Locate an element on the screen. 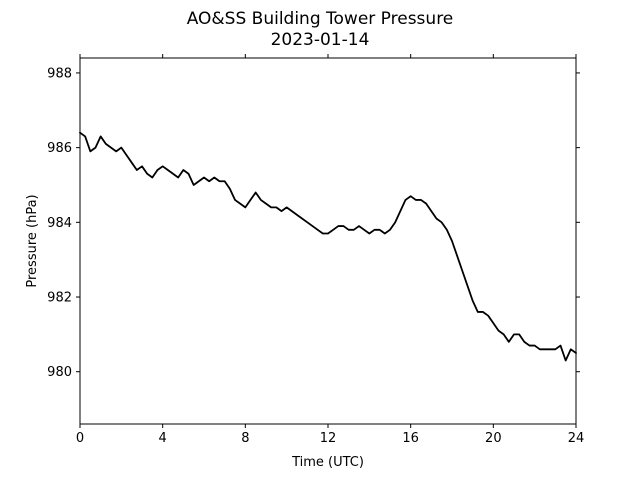 Image resolution: width=640 pixels, height=480 pixels. x-tick-label: 16 is located at coordinates (410, 438).